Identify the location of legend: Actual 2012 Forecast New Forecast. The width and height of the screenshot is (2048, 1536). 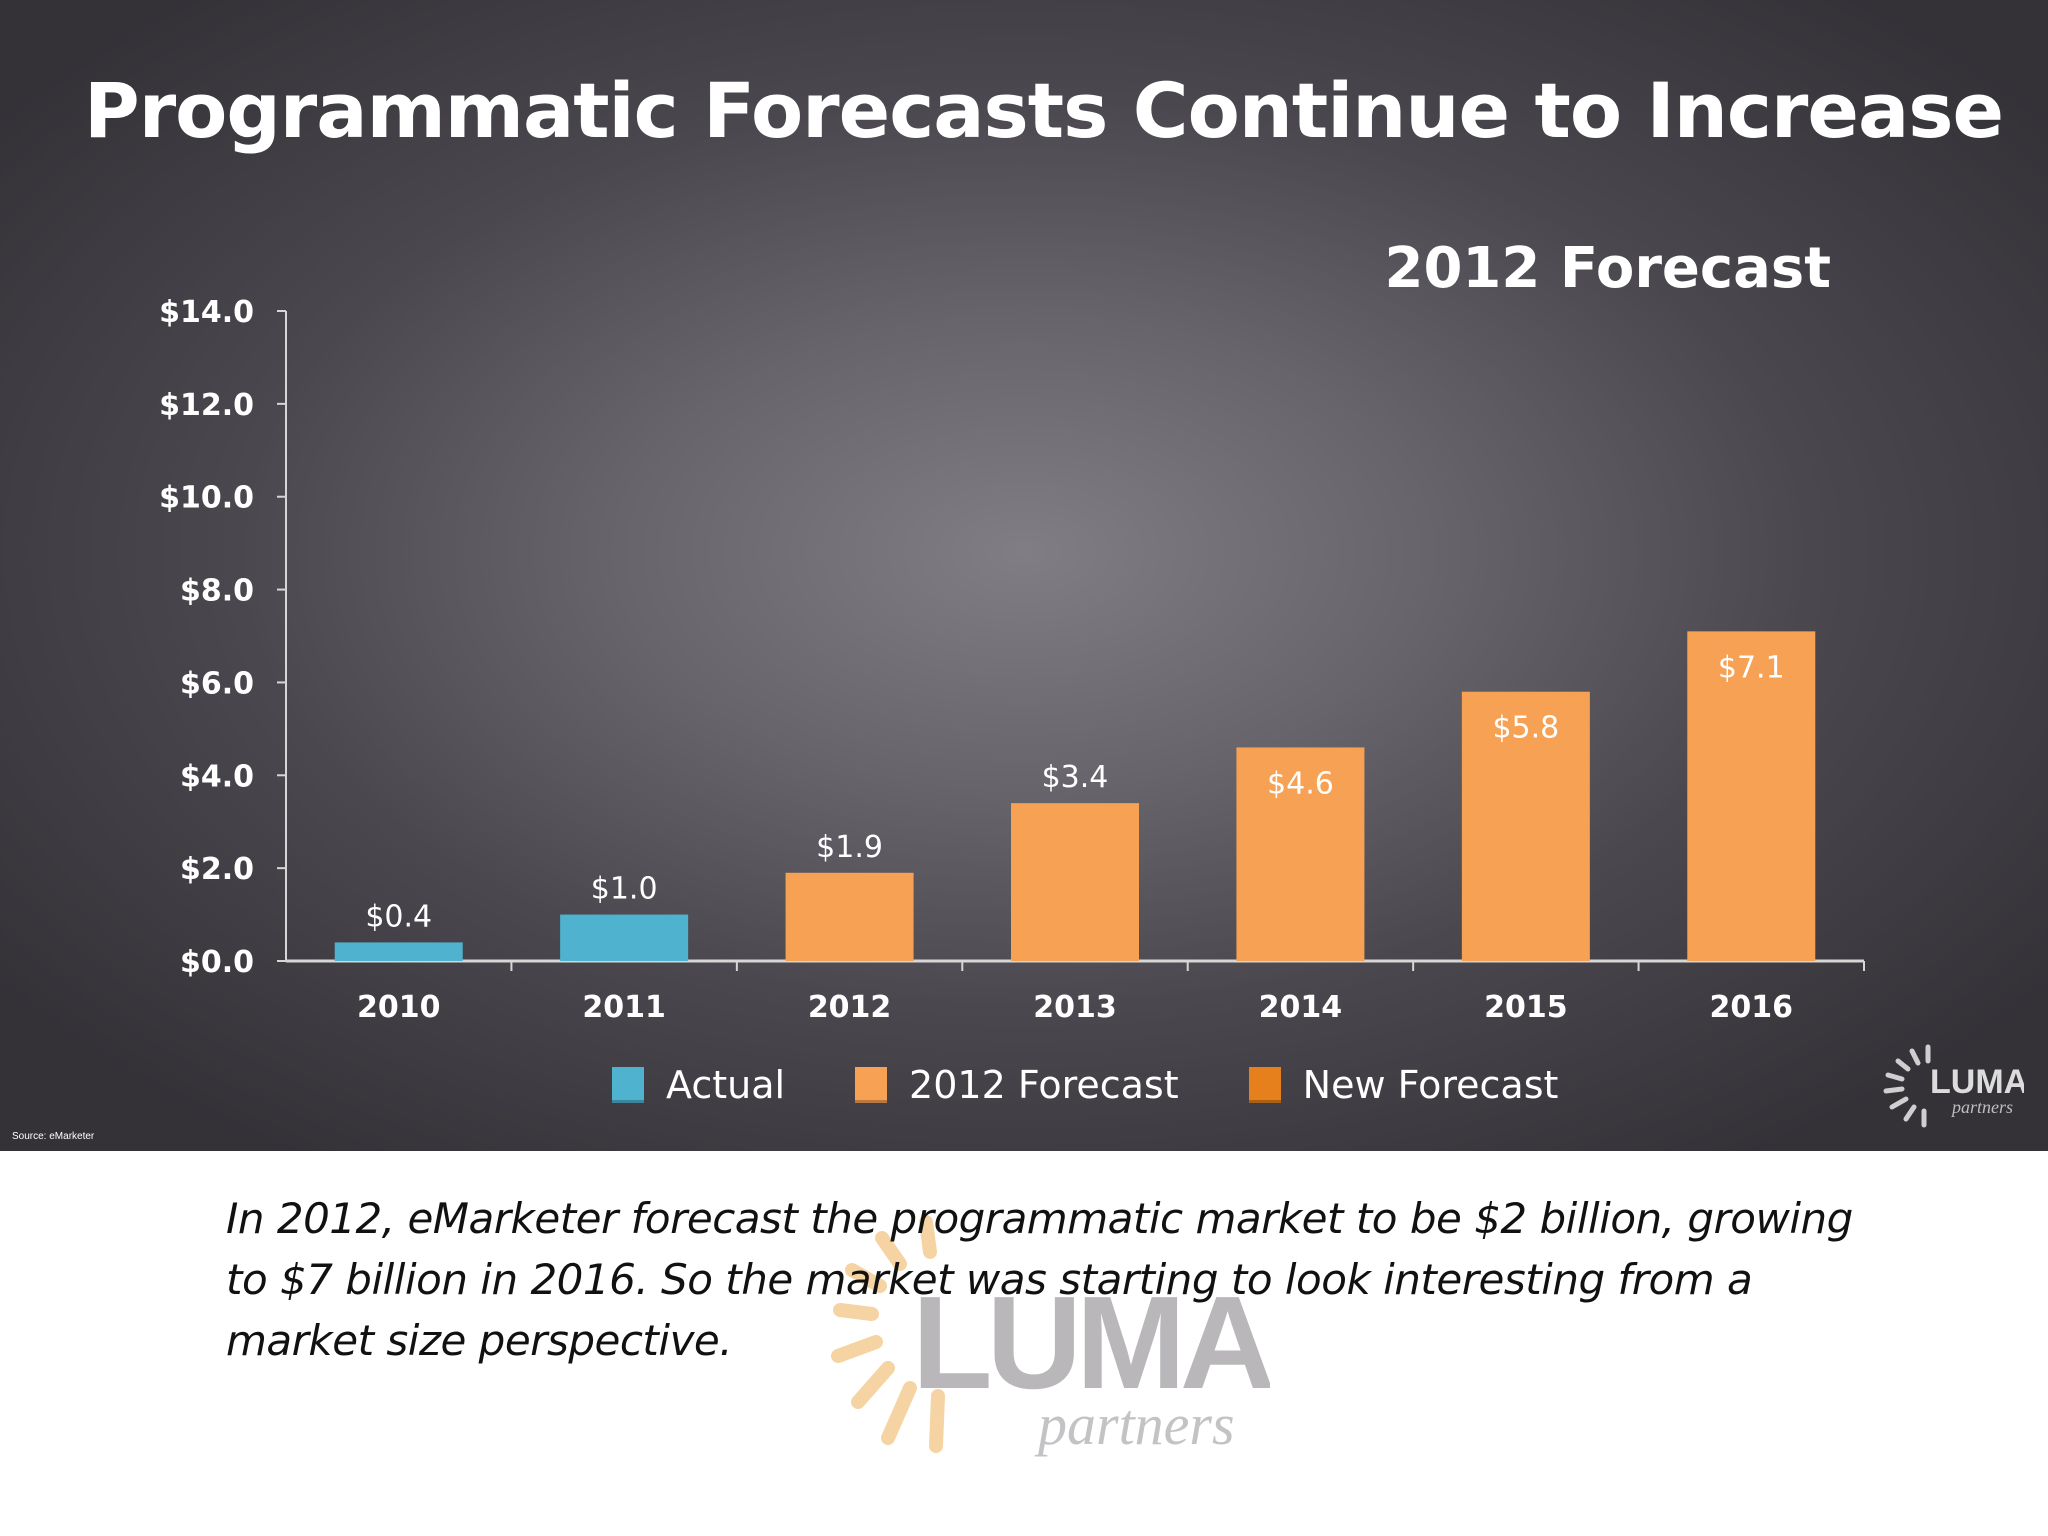
(1120, 1085).